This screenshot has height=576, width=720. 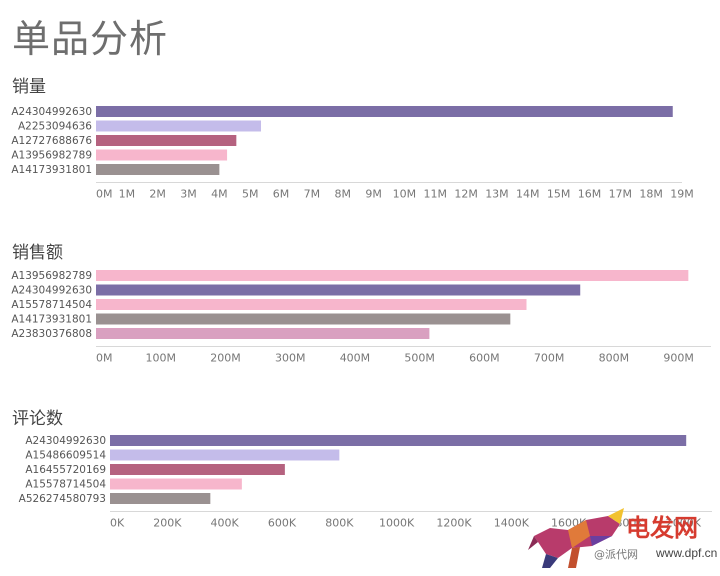 I want to click on chart-title: 销售额, so click(x=37, y=253).